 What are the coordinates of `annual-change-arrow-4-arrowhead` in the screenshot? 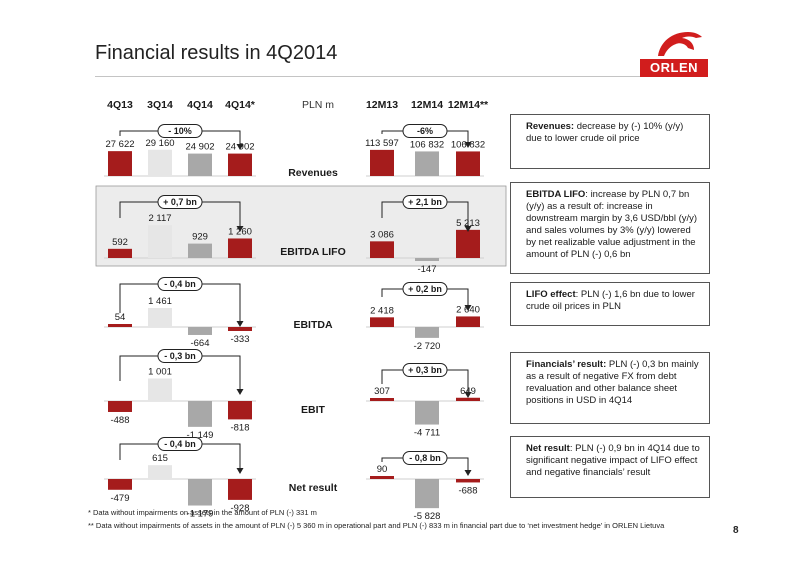 It's located at (468, 473).